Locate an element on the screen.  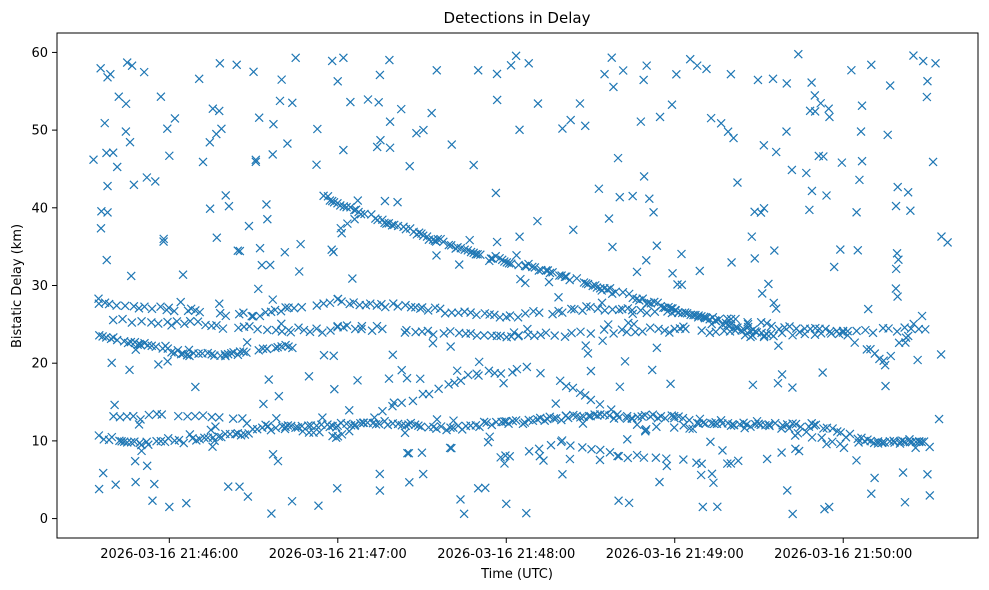
y-tick-label: 60 is located at coordinates (39, 53).